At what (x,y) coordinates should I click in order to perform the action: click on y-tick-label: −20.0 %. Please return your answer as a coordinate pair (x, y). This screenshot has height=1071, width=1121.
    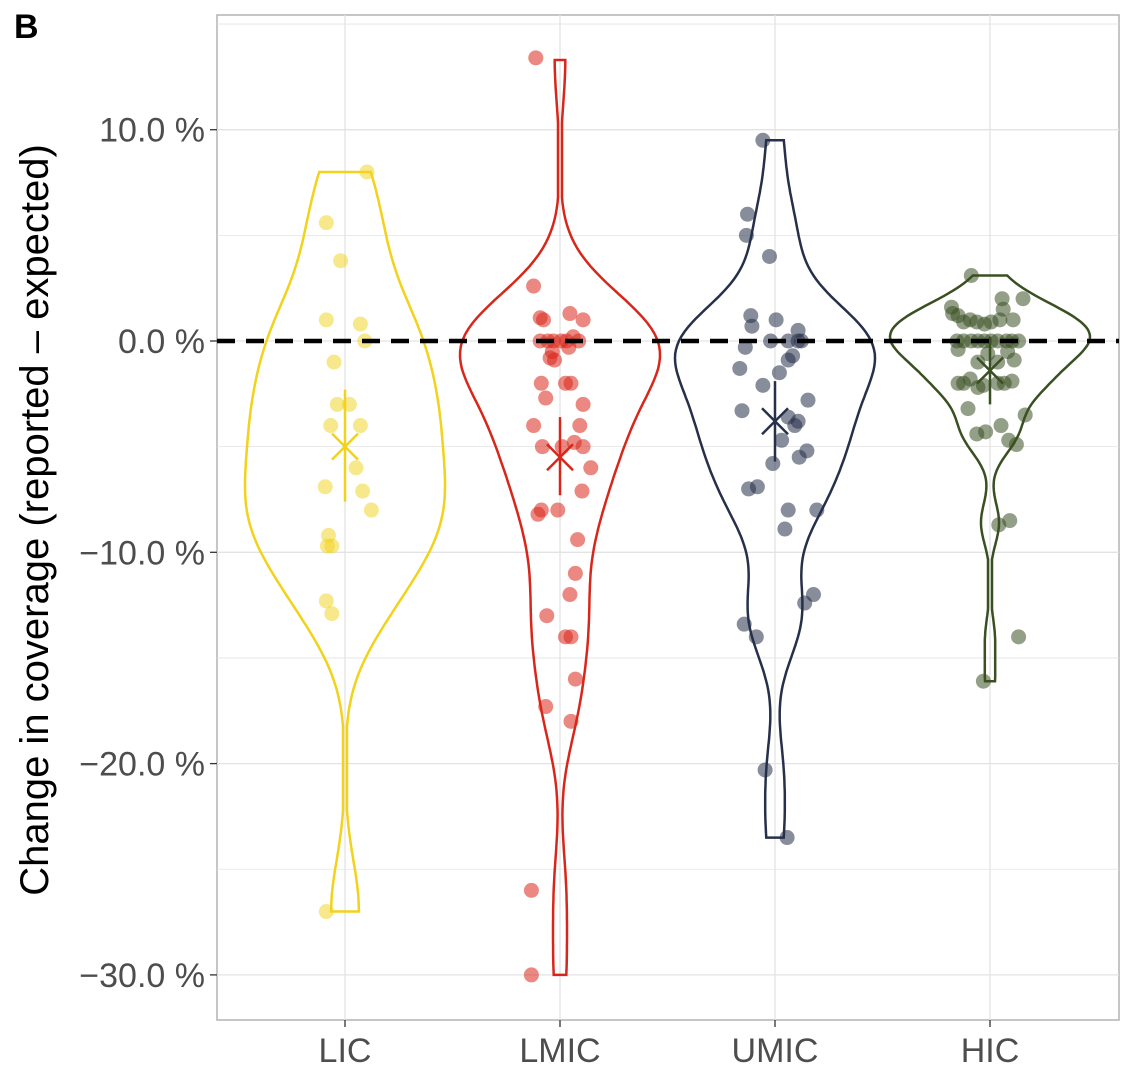
    Looking at the image, I should click on (142, 765).